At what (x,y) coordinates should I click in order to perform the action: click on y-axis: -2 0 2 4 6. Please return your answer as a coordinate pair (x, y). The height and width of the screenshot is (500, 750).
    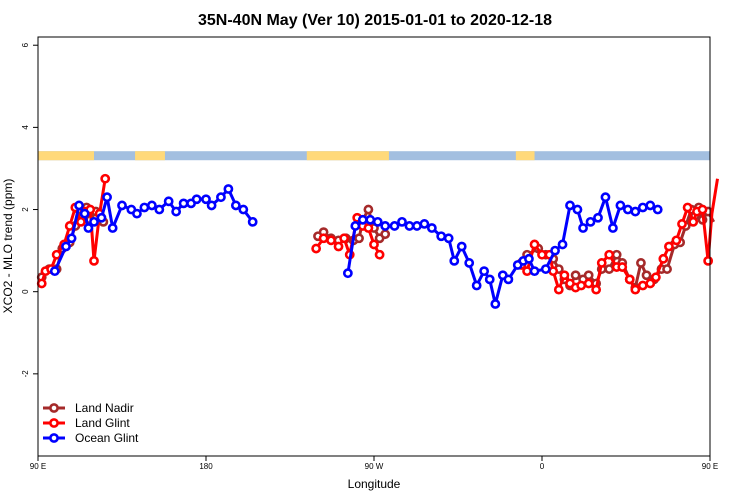
    Looking at the image, I should click on (29, 209).